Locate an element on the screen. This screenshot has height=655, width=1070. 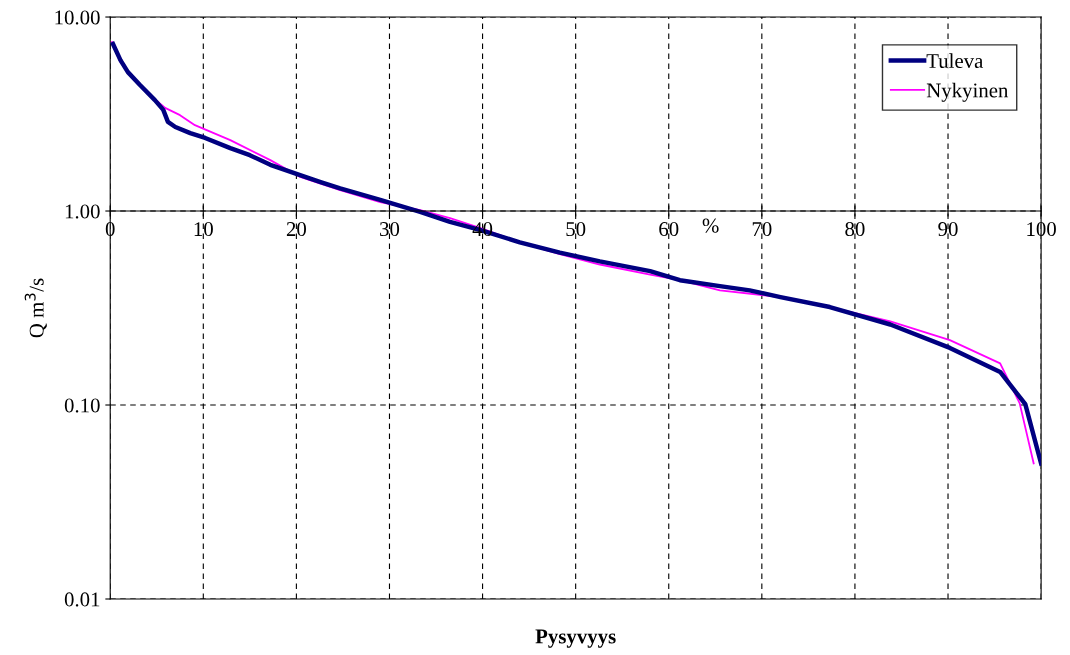
x-tick-label: 70 is located at coordinates (762, 229).